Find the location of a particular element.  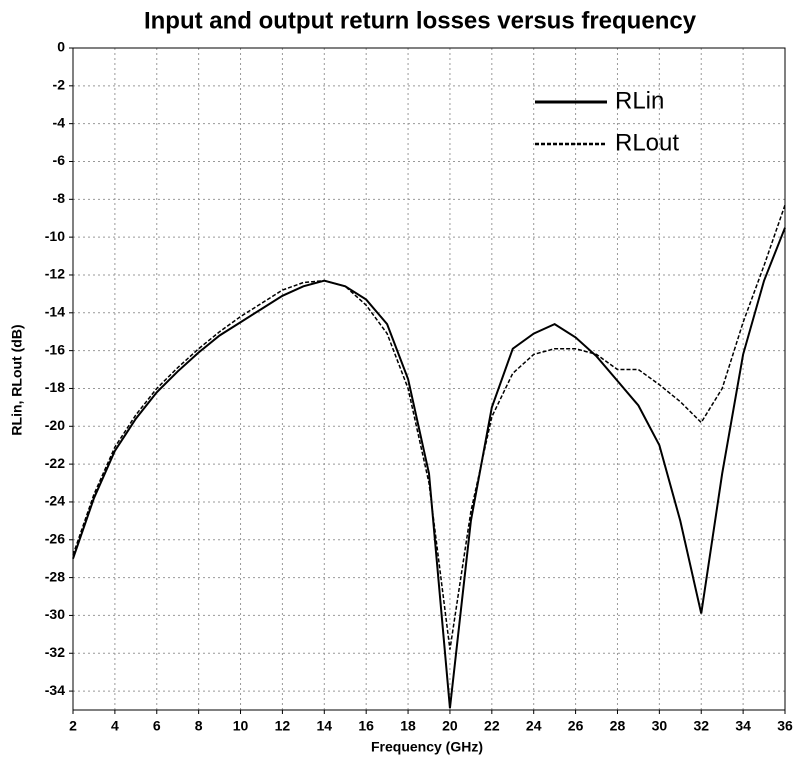

y-axis-label: RLin, RLout (dB) is located at coordinates (17, 379).